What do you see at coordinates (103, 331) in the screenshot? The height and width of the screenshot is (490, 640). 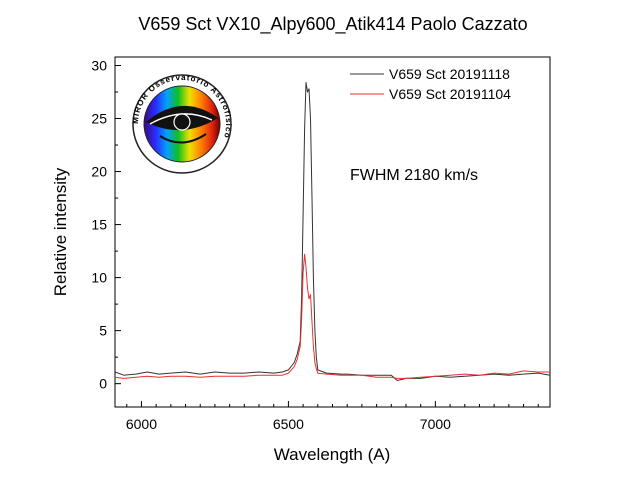 I see `y-tick-label: 5` at bounding box center [103, 331].